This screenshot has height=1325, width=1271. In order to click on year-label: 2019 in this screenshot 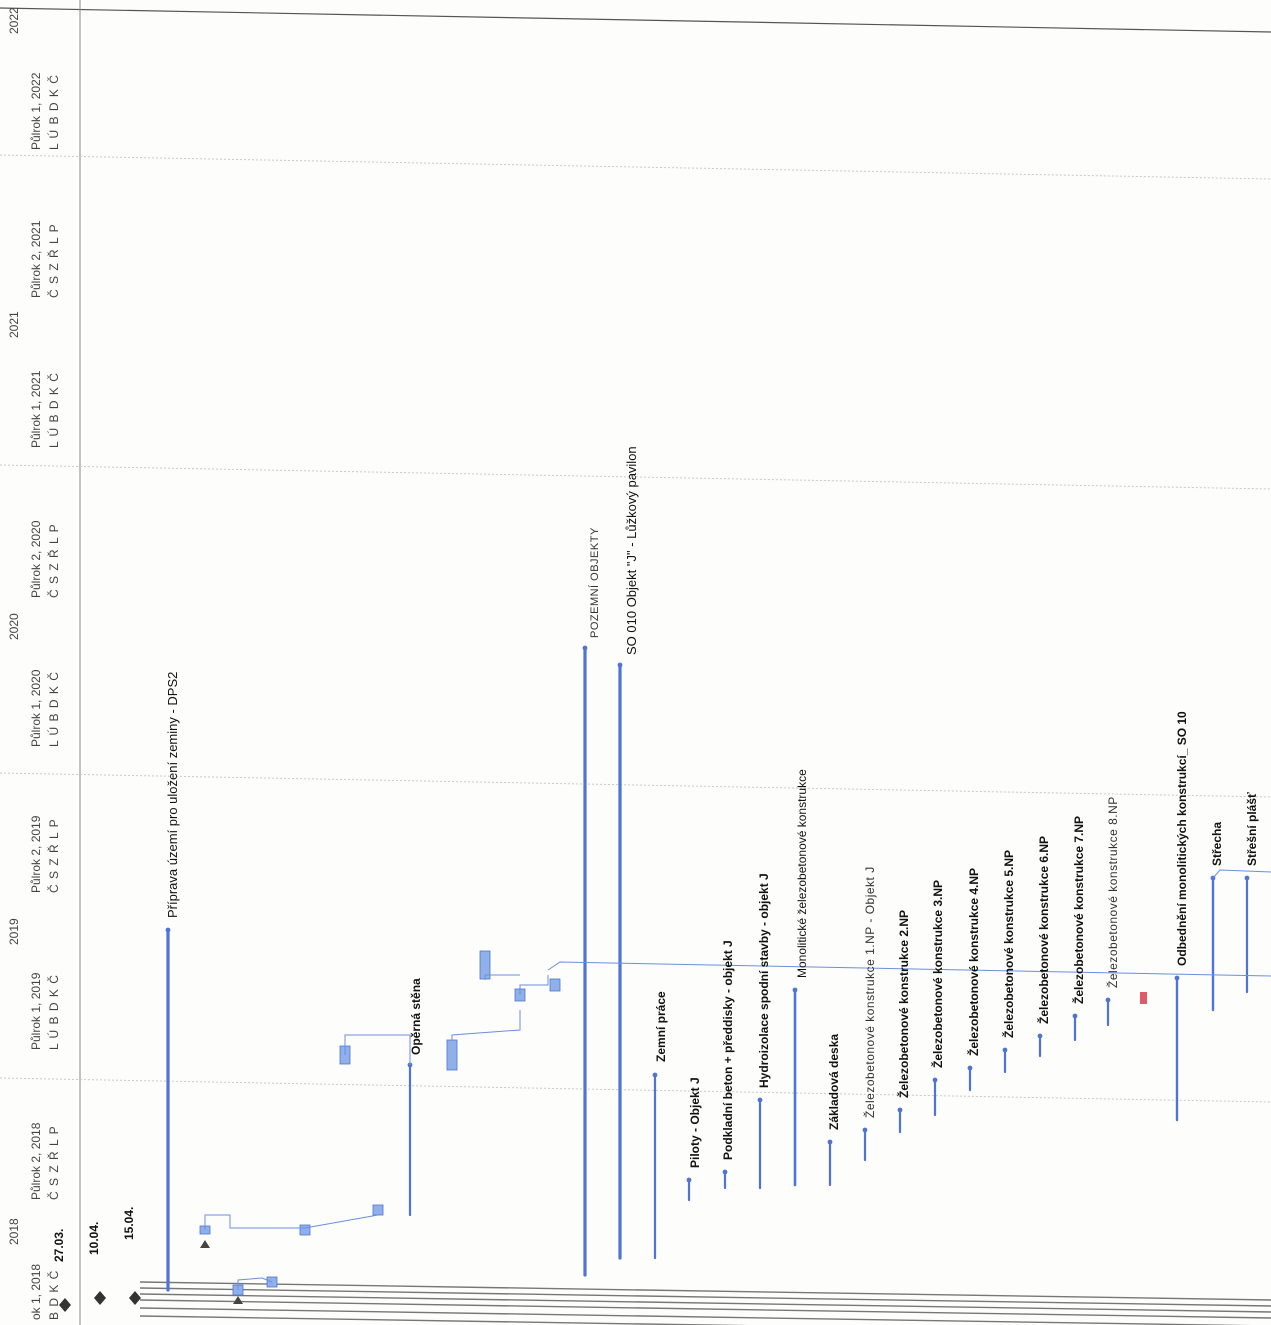, I will do `click(14, 931)`.